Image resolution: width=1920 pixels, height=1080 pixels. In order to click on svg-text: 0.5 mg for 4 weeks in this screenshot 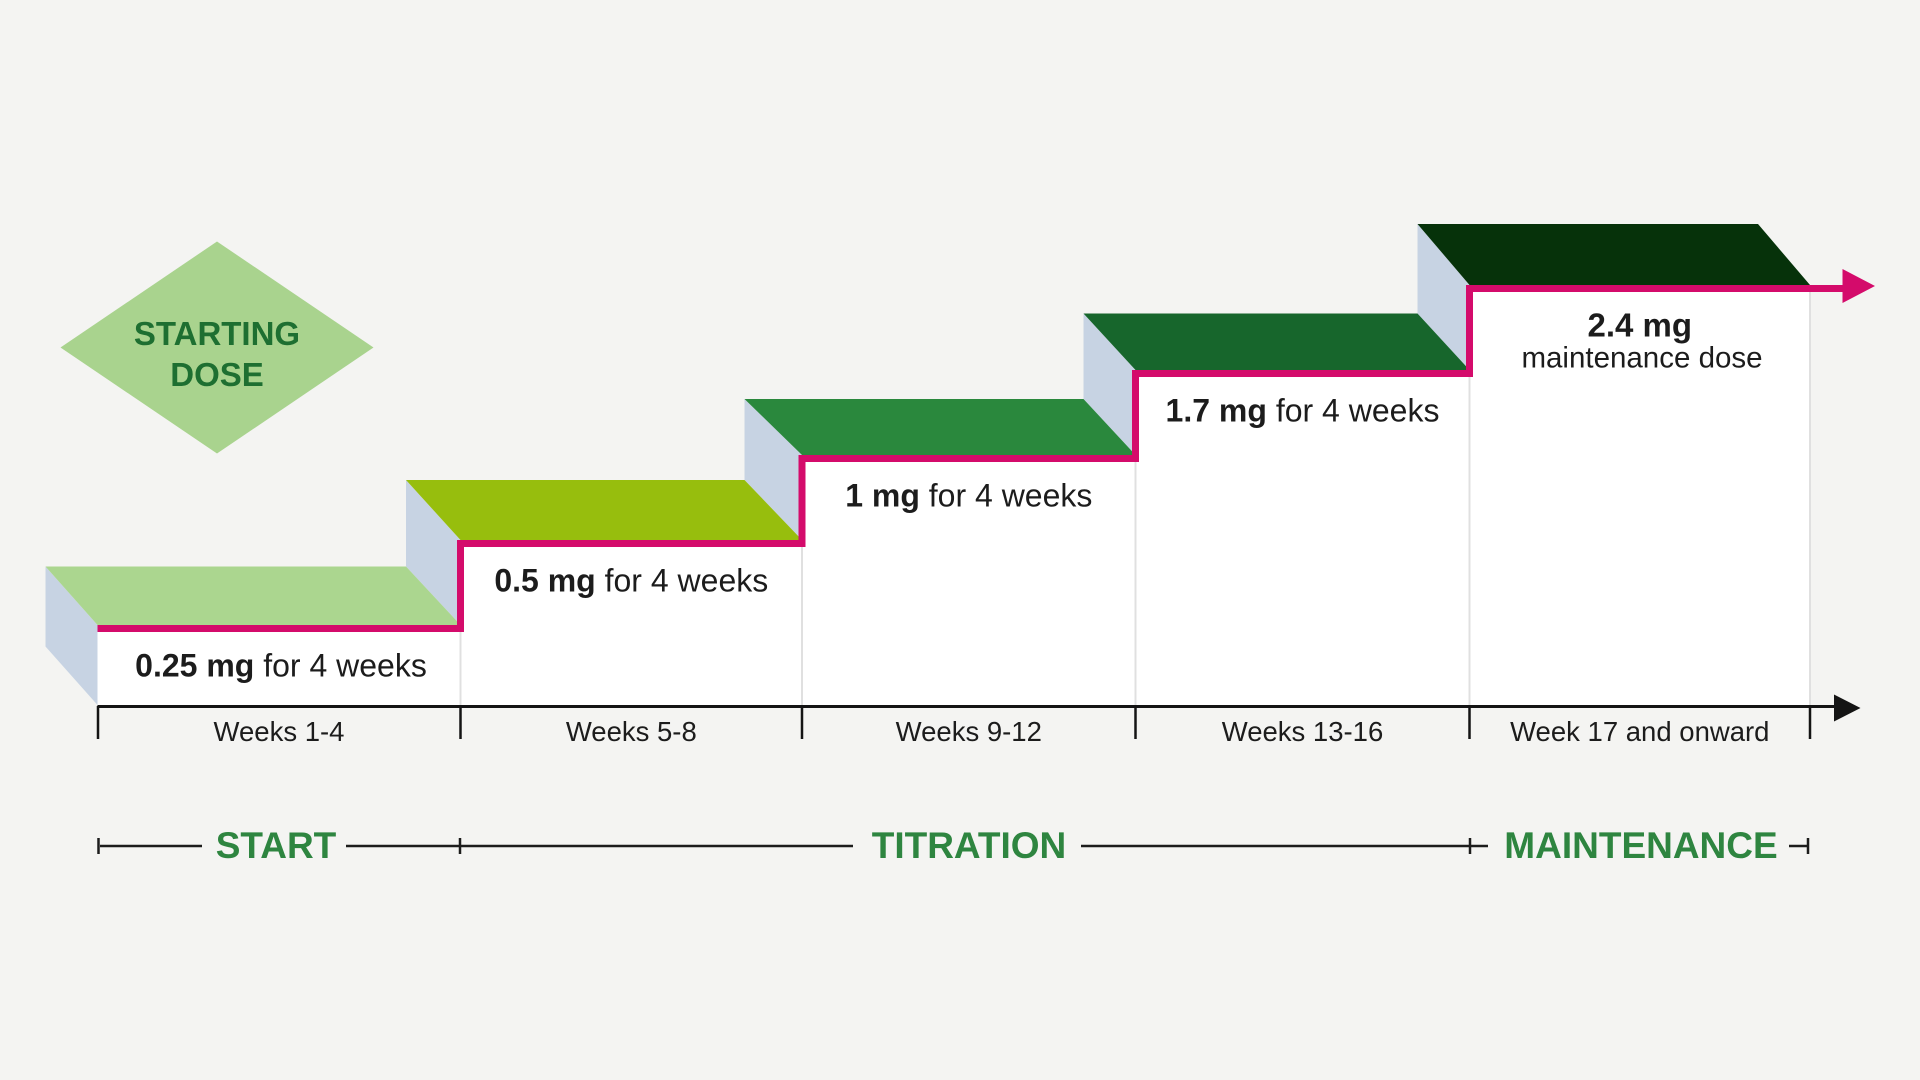, I will do `click(631, 581)`.